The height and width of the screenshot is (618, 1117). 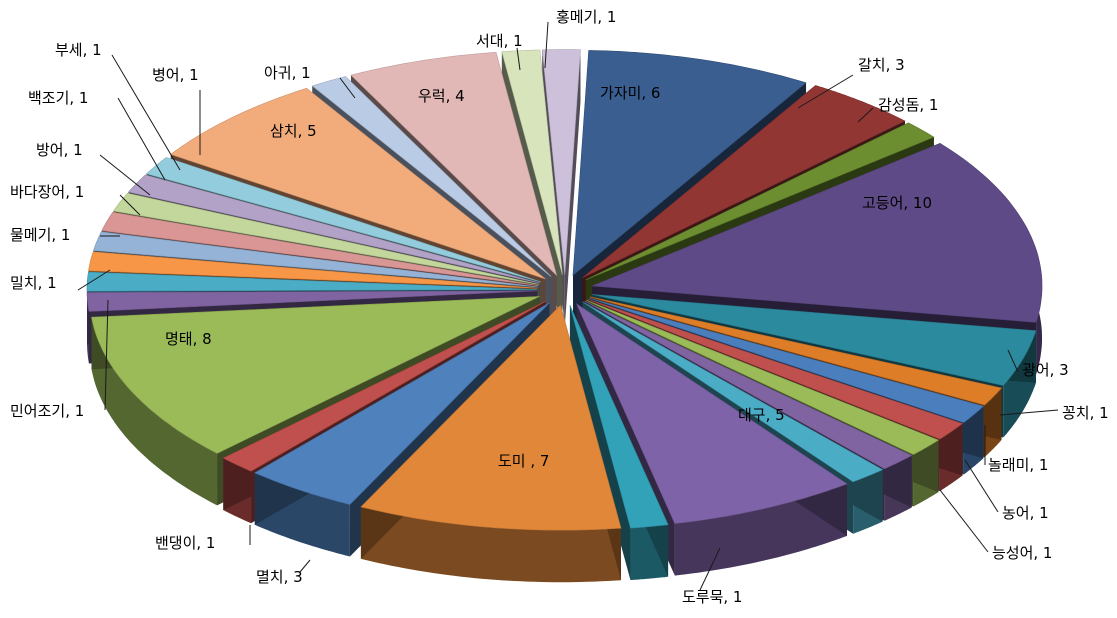 I want to click on data-label-1: 갈치, 3, so click(x=881, y=65).